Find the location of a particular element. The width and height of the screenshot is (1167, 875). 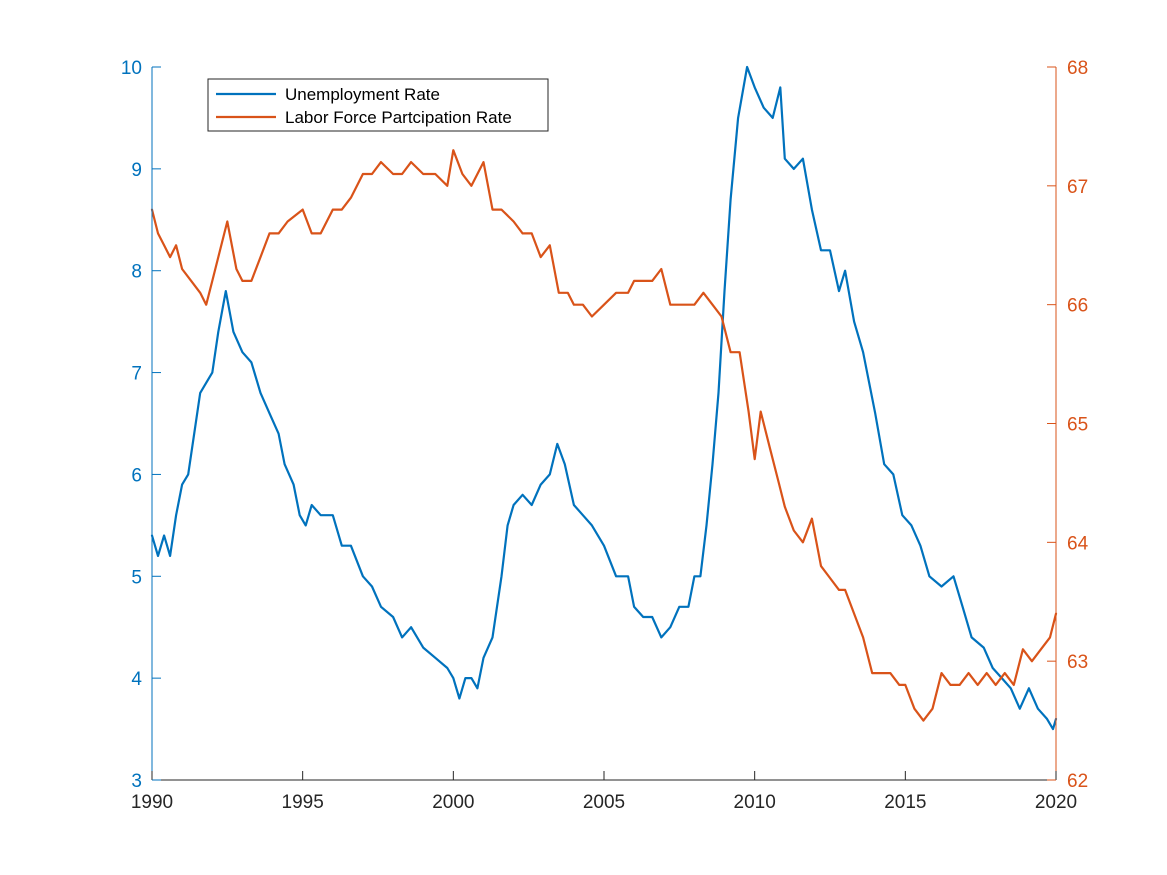

left-y-tick-label: 7 is located at coordinates (136, 374).